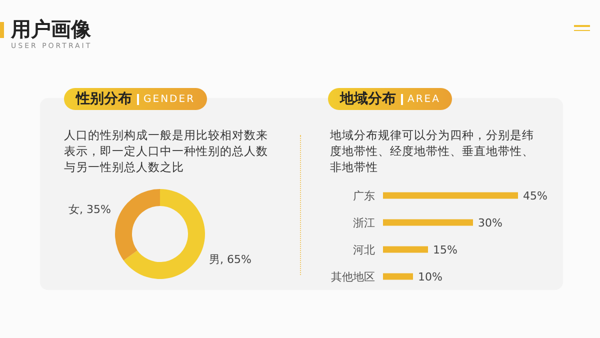 Image resolution: width=600 pixels, height=338 pixels. What do you see at coordinates (364, 195) in the screenshot?
I see `y-tick-label: 广东` at bounding box center [364, 195].